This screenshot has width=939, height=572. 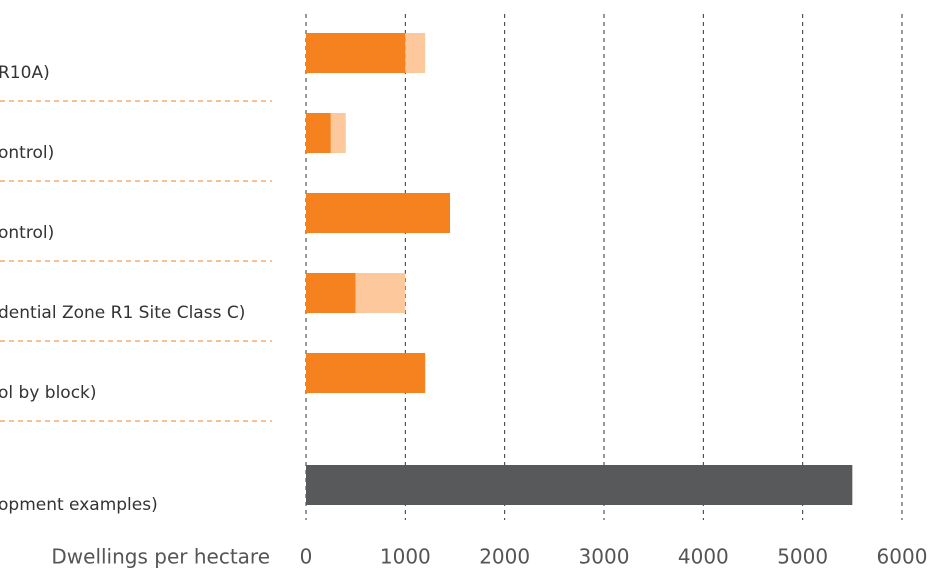 What do you see at coordinates (48, 393) in the screenshot?
I see `category-label: ol by block)` at bounding box center [48, 393].